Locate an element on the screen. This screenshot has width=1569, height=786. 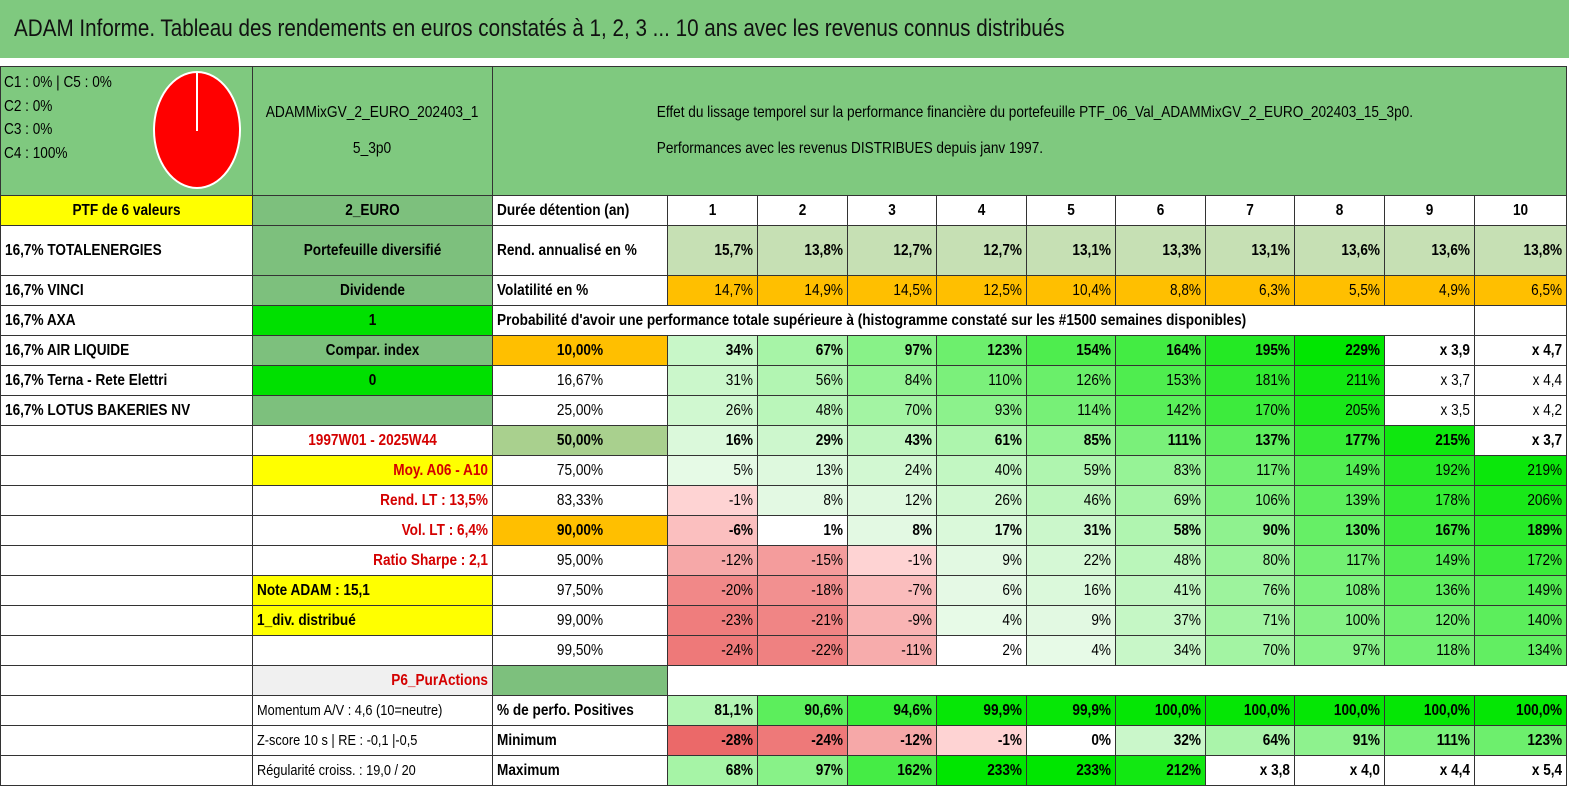
holding-cell: 16,7% AIR LIQUIDE is located at coordinates (126, 350).